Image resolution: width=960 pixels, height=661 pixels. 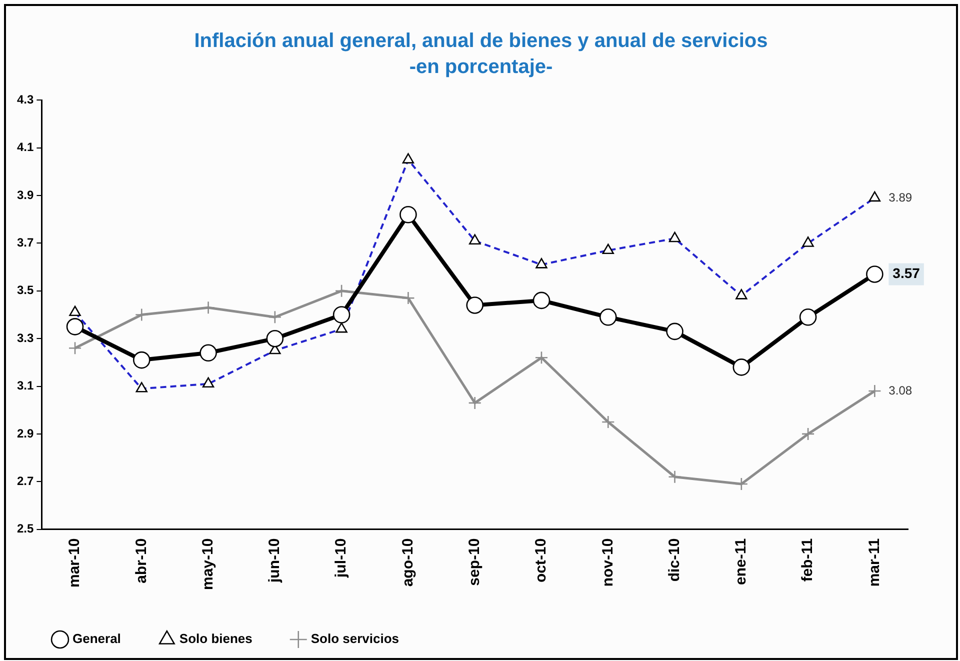 What do you see at coordinates (96, 638) in the screenshot?
I see `legend-label: General` at bounding box center [96, 638].